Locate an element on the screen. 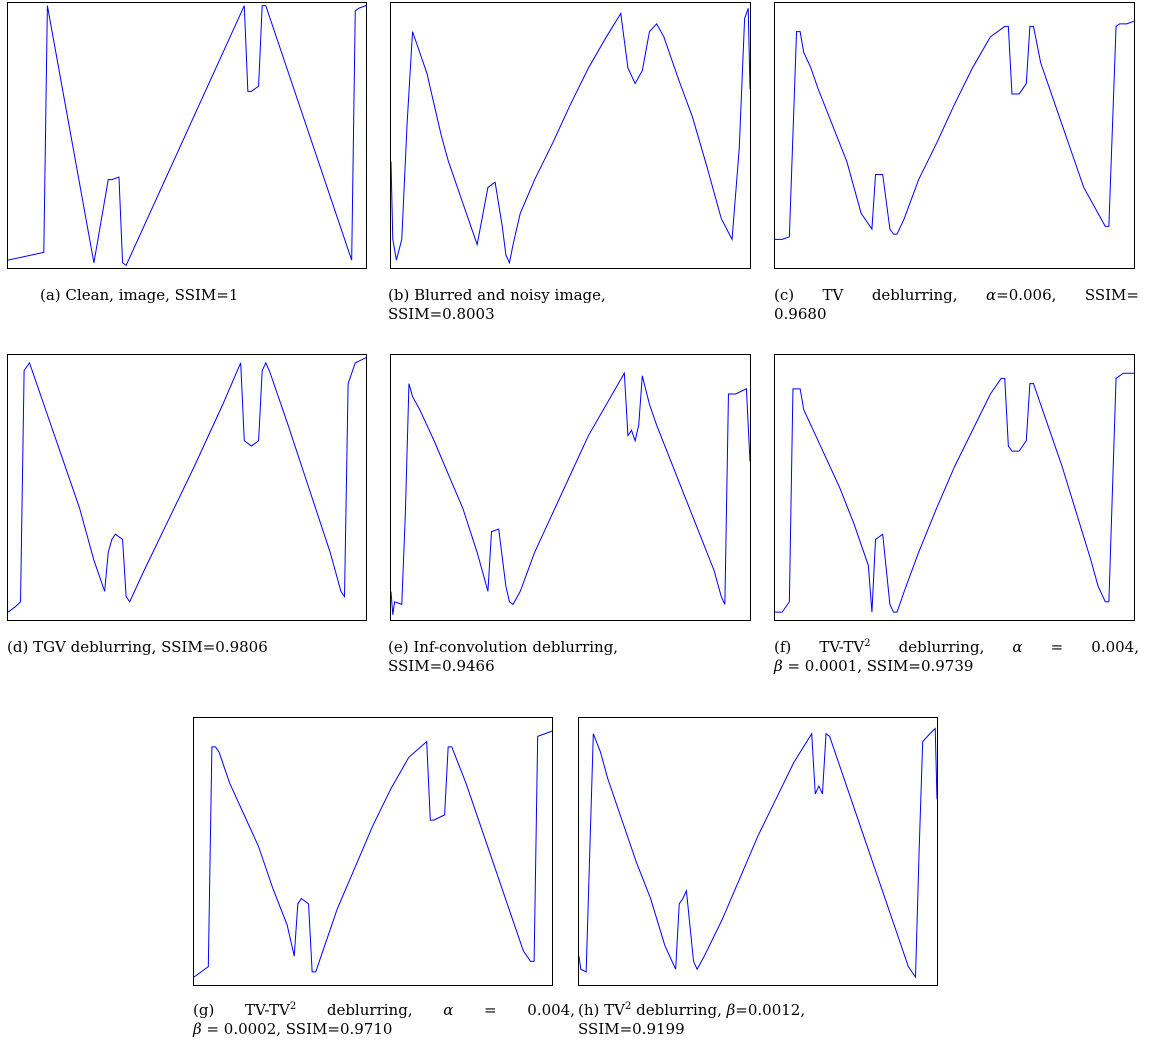 The image size is (1151, 1050). signal-line-e is located at coordinates (570, 494).